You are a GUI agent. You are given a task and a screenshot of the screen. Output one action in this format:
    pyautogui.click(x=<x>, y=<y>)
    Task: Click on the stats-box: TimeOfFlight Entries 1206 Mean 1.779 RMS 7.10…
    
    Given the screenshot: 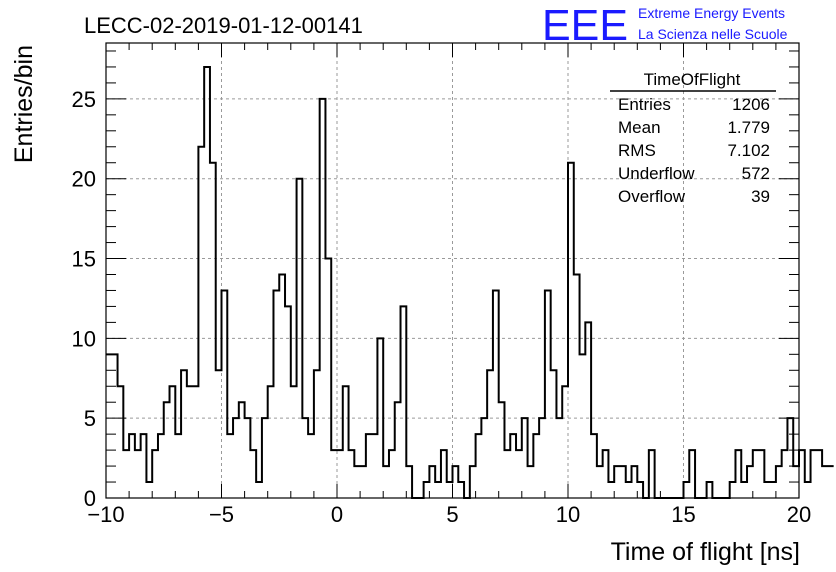 What is the action you would take?
    pyautogui.click(x=693, y=138)
    